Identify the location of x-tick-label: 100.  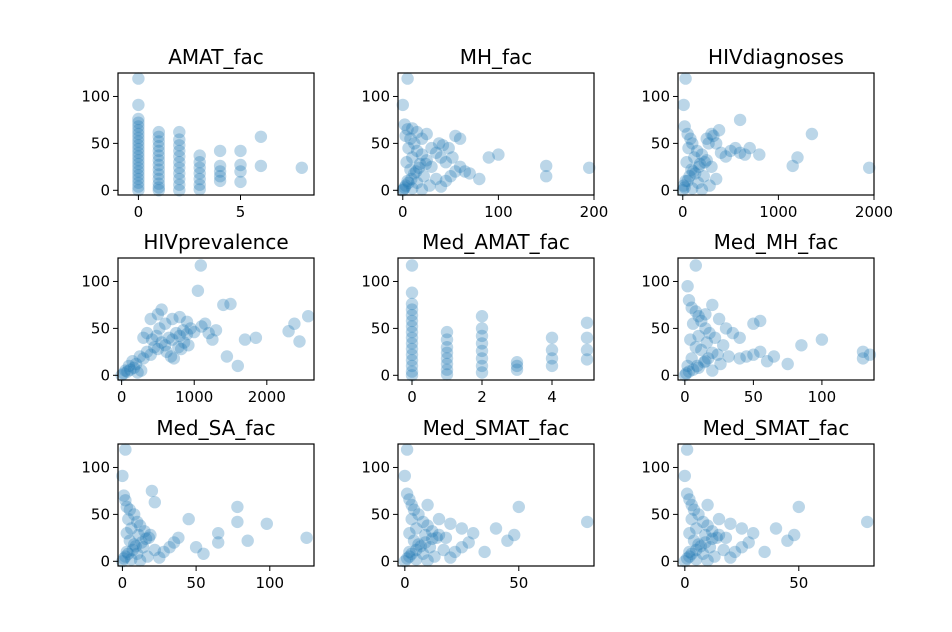
(498, 212).